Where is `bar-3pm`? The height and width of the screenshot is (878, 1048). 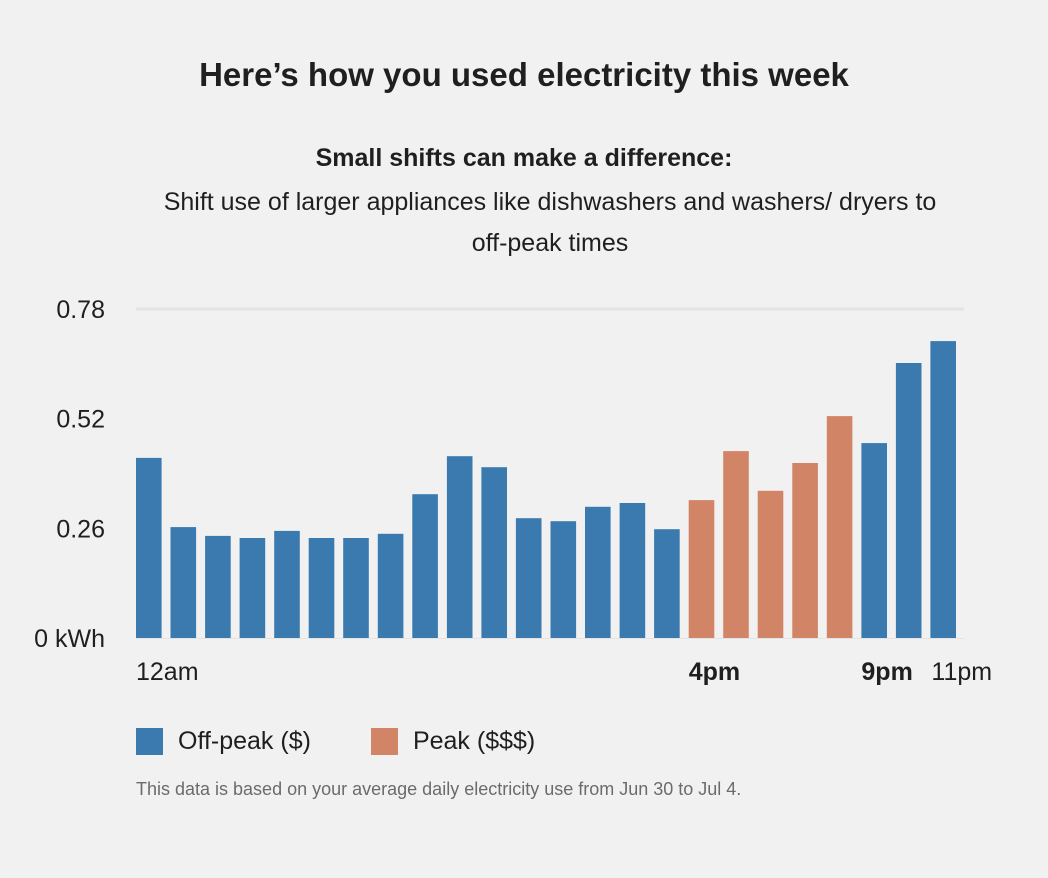
bar-3pm is located at coordinates (667, 583).